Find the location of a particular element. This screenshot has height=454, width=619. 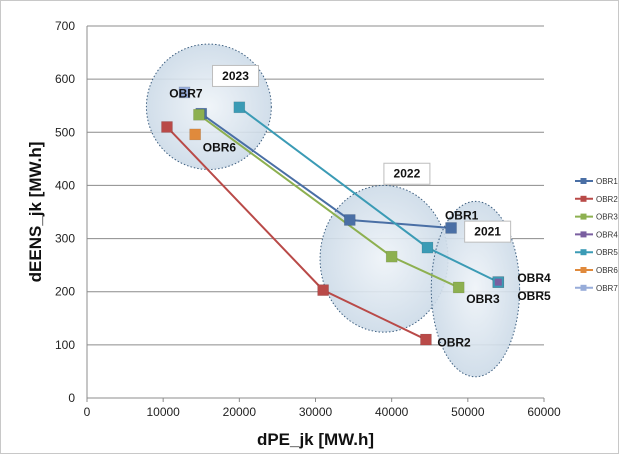

marker-obr6 is located at coordinates (195, 134).